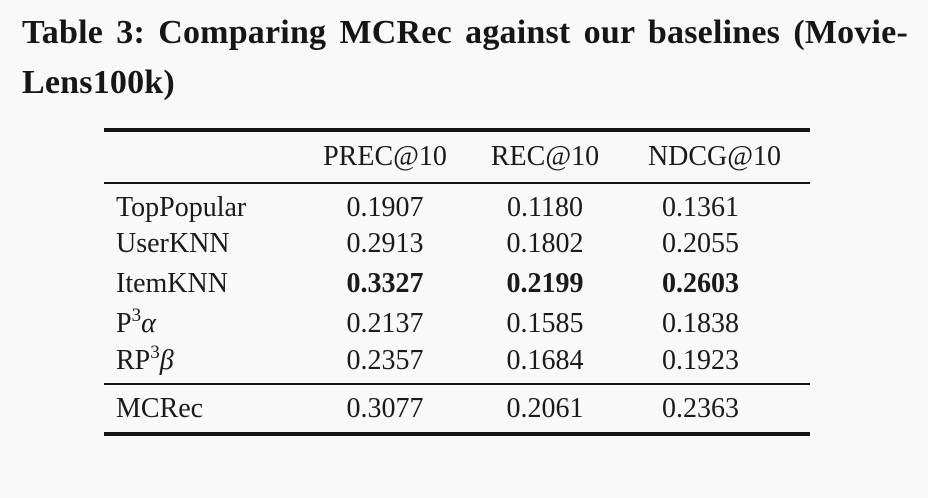 This screenshot has height=498, width=928. Describe the element at coordinates (457, 244) in the screenshot. I see `table-row-userknn: UserKNN 0.2913 0.1802 0.2055` at that location.